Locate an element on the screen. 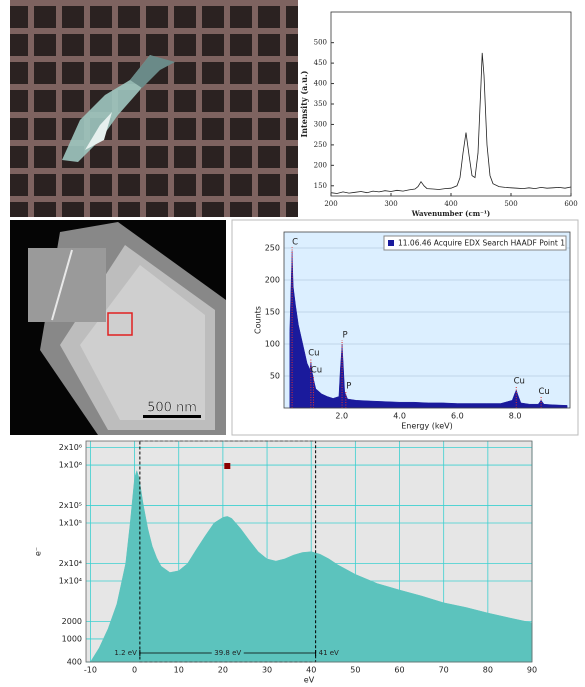 This screenshot has width=585, height=687. area is located at coordinates (428, 330).